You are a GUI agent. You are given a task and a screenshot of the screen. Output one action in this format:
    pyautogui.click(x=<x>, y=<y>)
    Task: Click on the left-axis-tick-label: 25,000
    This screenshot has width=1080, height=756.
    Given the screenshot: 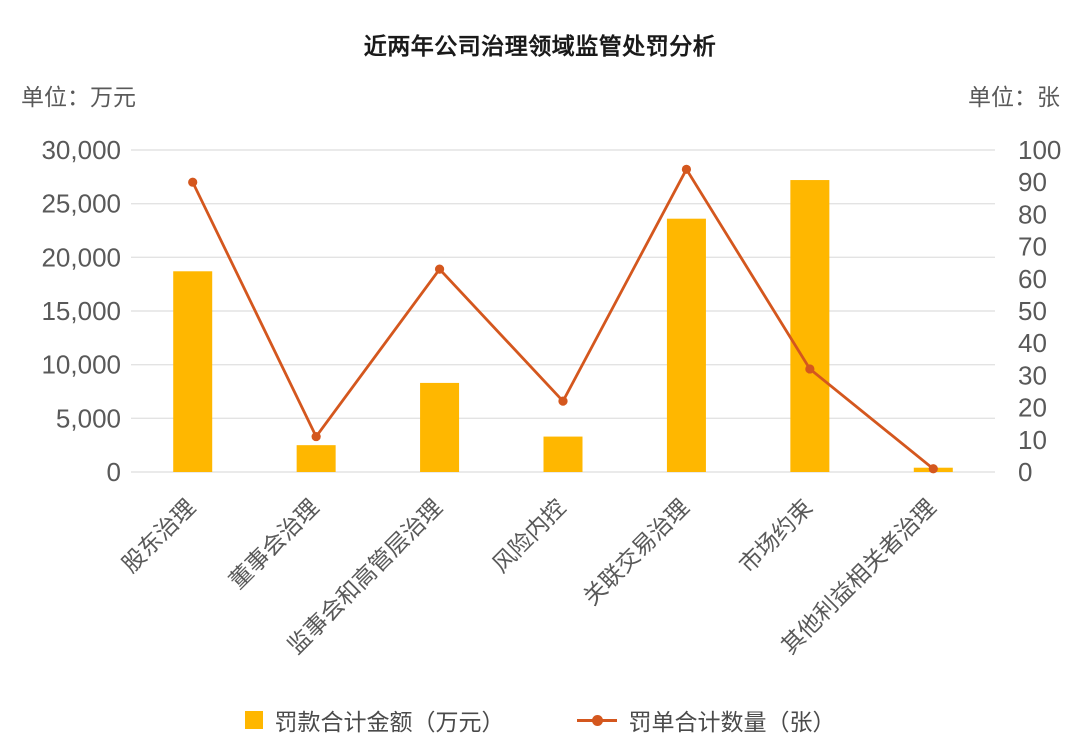 What is the action you would take?
    pyautogui.click(x=81, y=204)
    